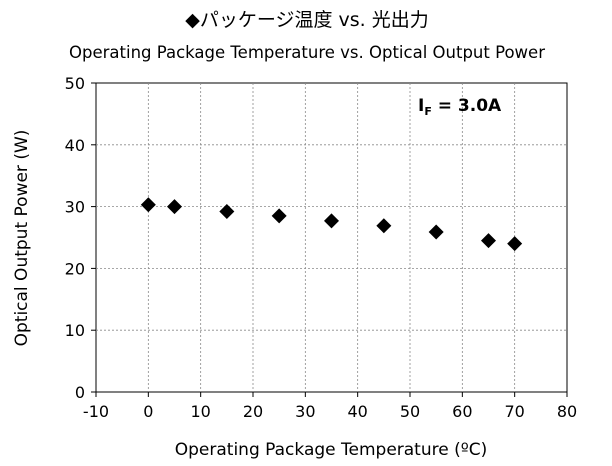 The height and width of the screenshot is (466, 612). I want to click on x-tick-label: 30, so click(305, 411).